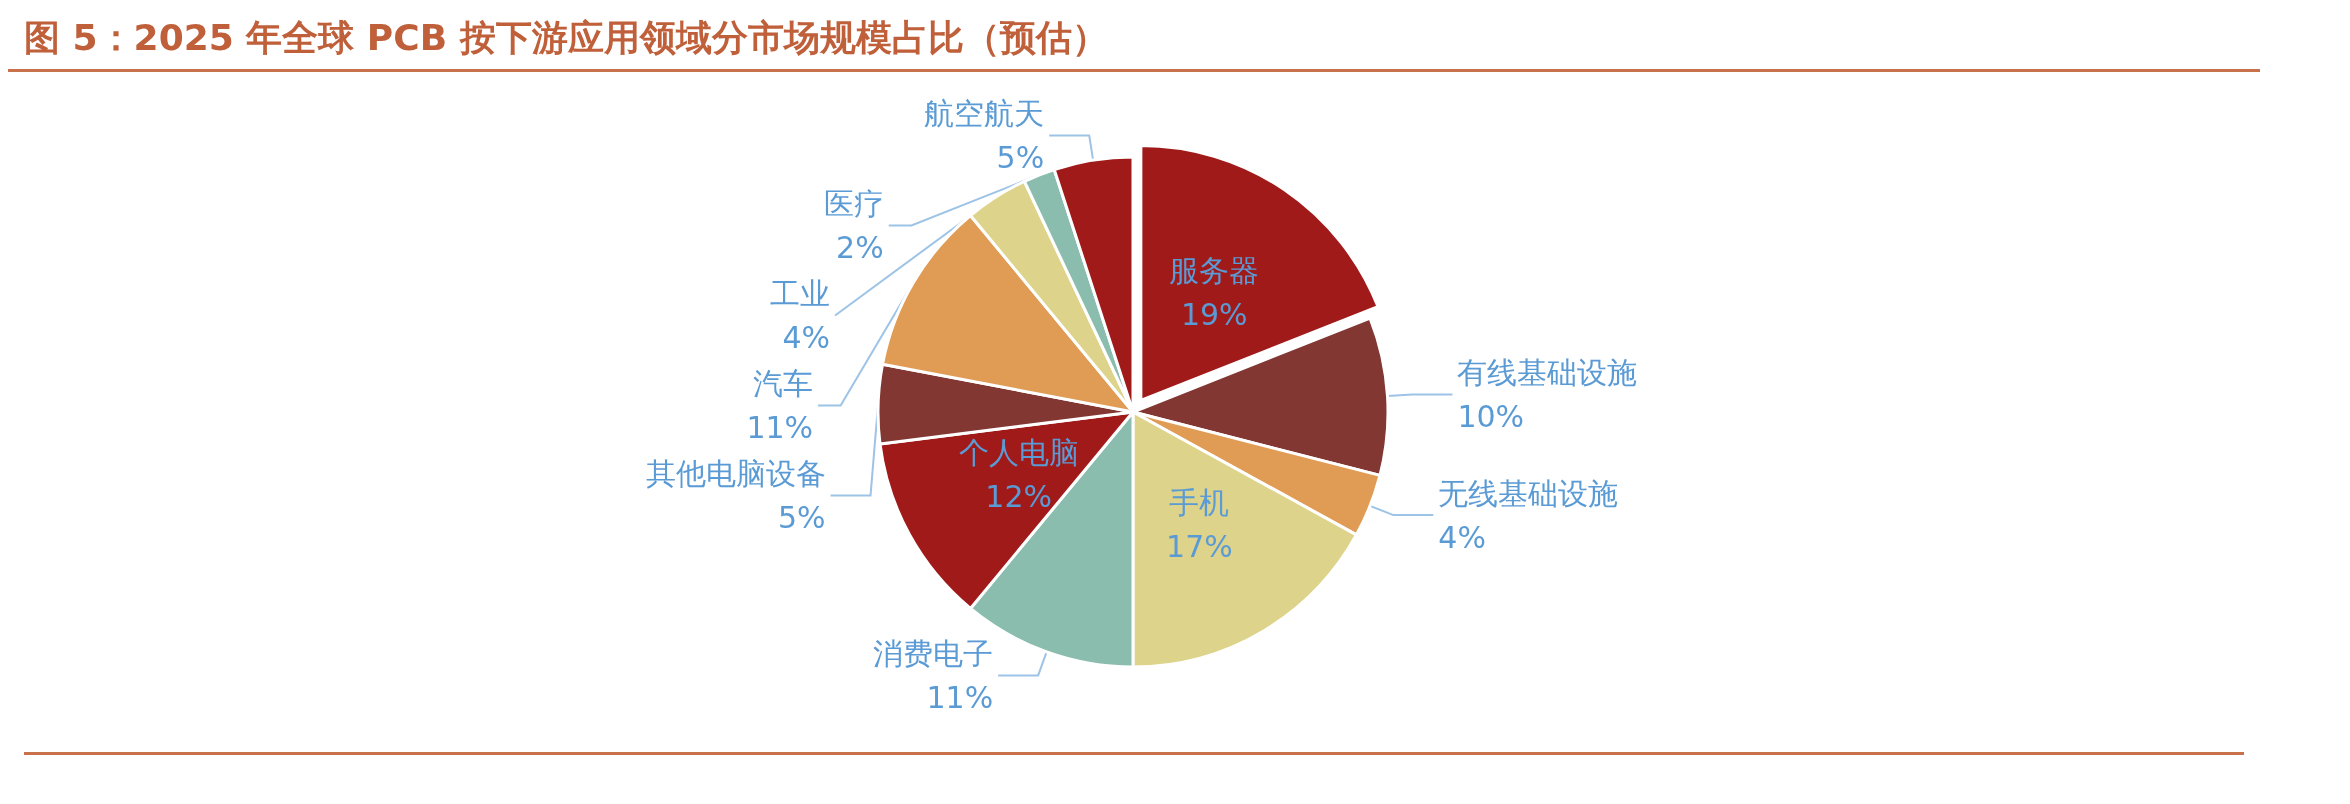 The height and width of the screenshot is (804, 2350). What do you see at coordinates (1528, 493) in the screenshot?
I see `slice-label: 无线基础设施` at bounding box center [1528, 493].